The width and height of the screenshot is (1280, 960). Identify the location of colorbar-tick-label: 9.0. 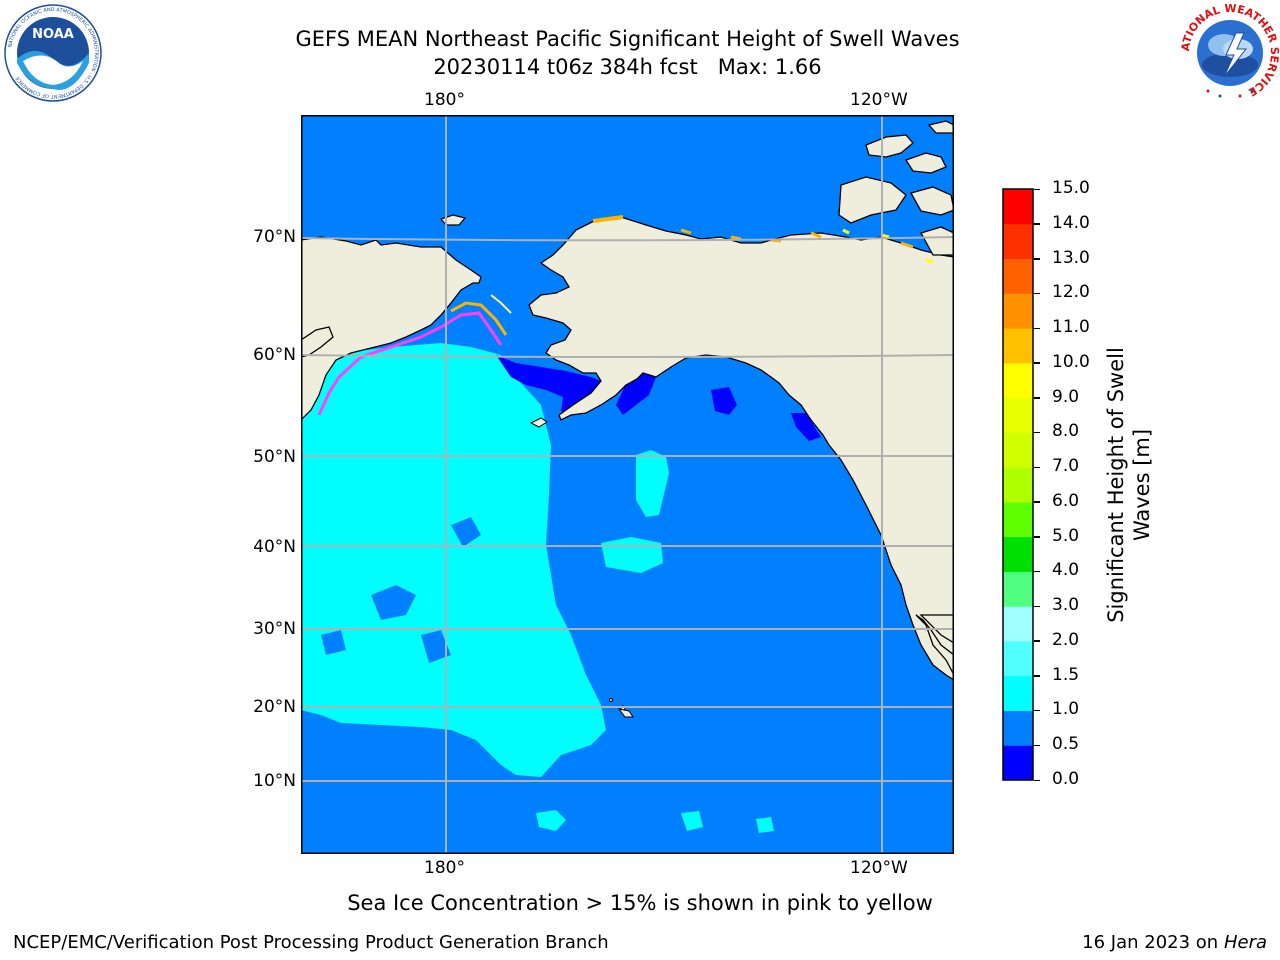
(1066, 396).